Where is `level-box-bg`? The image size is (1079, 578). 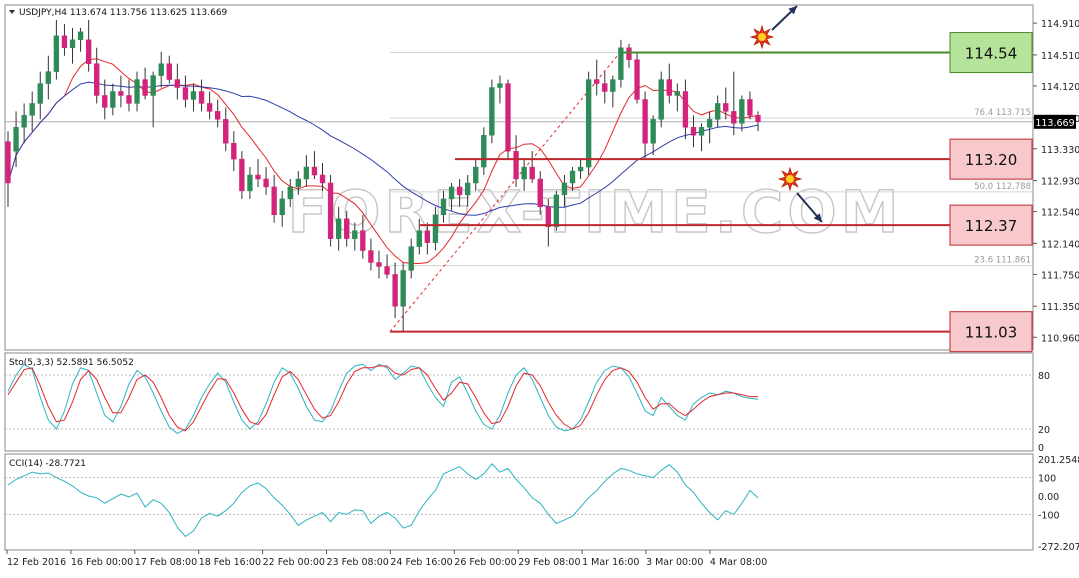 level-box-bg is located at coordinates (991, 159).